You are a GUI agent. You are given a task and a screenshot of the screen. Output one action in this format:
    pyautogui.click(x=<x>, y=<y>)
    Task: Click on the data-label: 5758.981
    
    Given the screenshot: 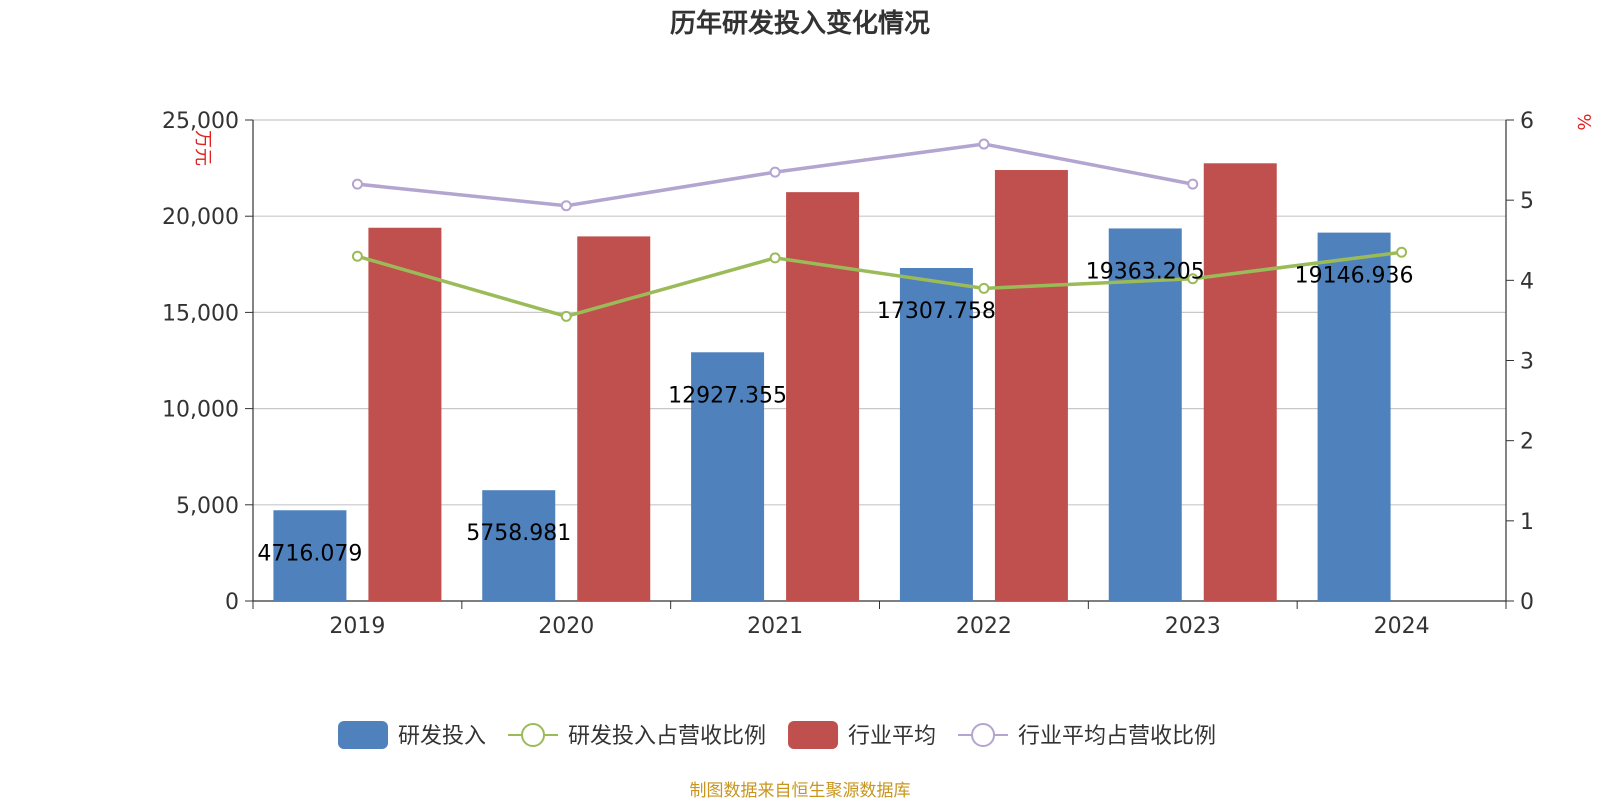 What is the action you would take?
    pyautogui.click(x=518, y=533)
    